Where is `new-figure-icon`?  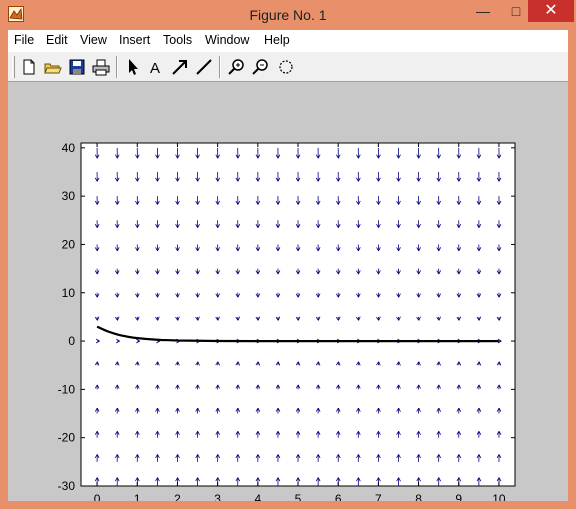
new-figure-icon is located at coordinates (29, 67).